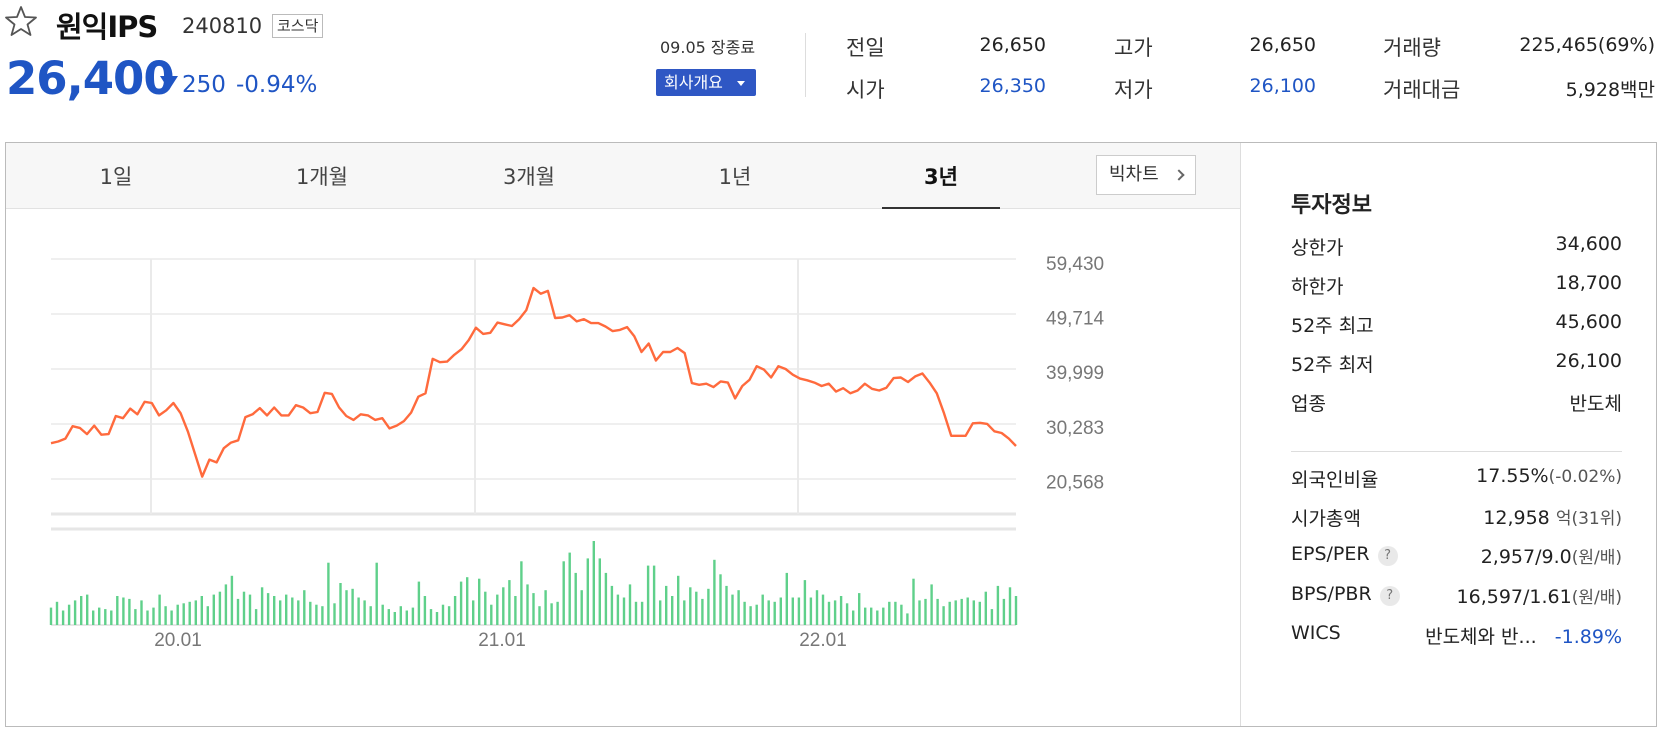 Image resolution: width=1660 pixels, height=731 pixels. I want to click on tab-1day: 1일, so click(116, 177).